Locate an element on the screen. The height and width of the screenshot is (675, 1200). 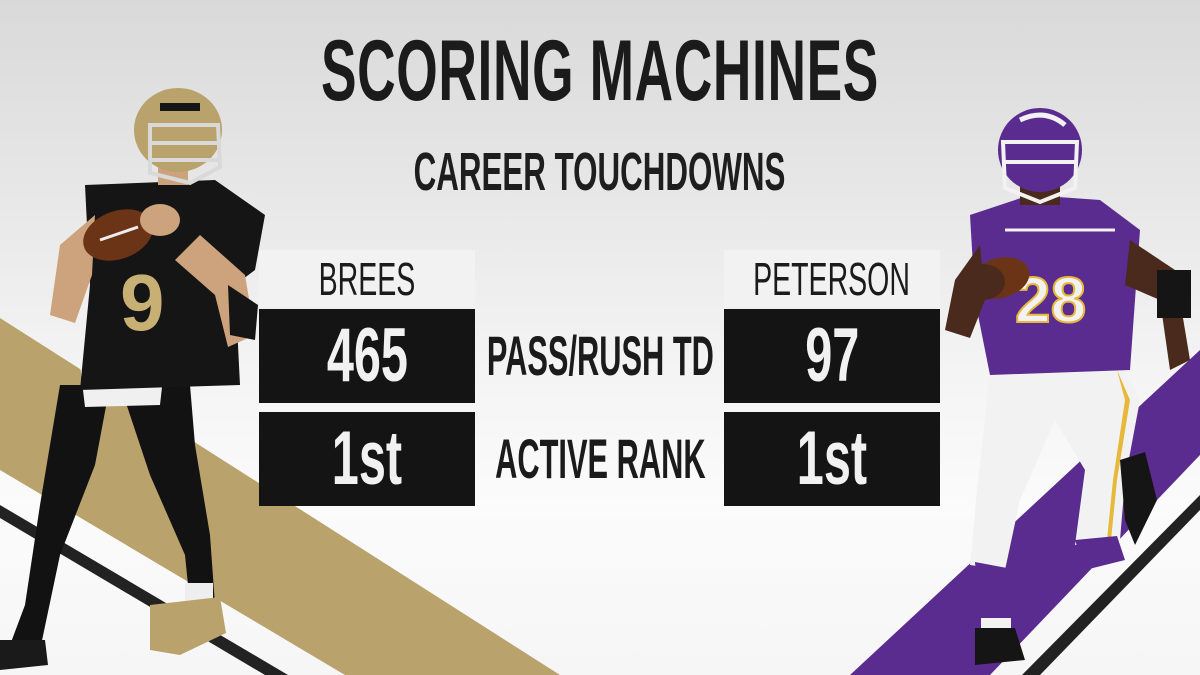
left-player-name-box: BREES is located at coordinates (367, 278).